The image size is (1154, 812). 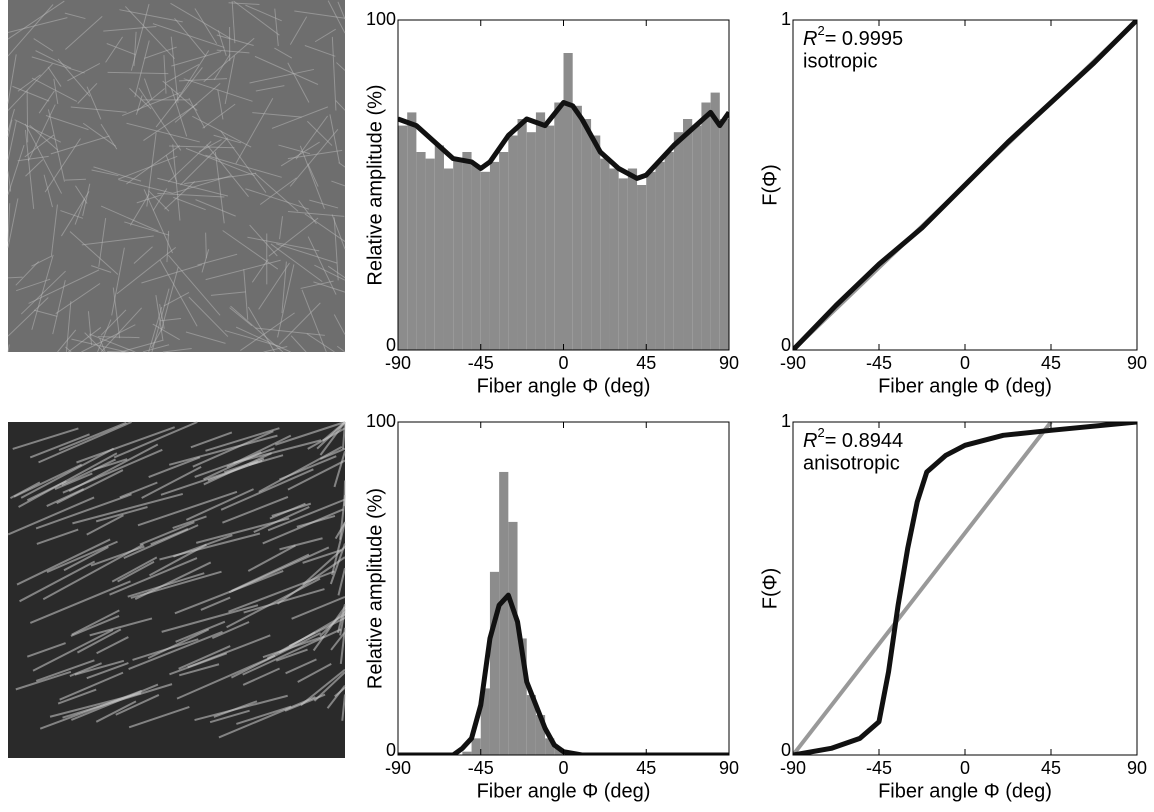 What do you see at coordinates (840, 61) in the screenshot?
I see `annotation-note: isotropic` at bounding box center [840, 61].